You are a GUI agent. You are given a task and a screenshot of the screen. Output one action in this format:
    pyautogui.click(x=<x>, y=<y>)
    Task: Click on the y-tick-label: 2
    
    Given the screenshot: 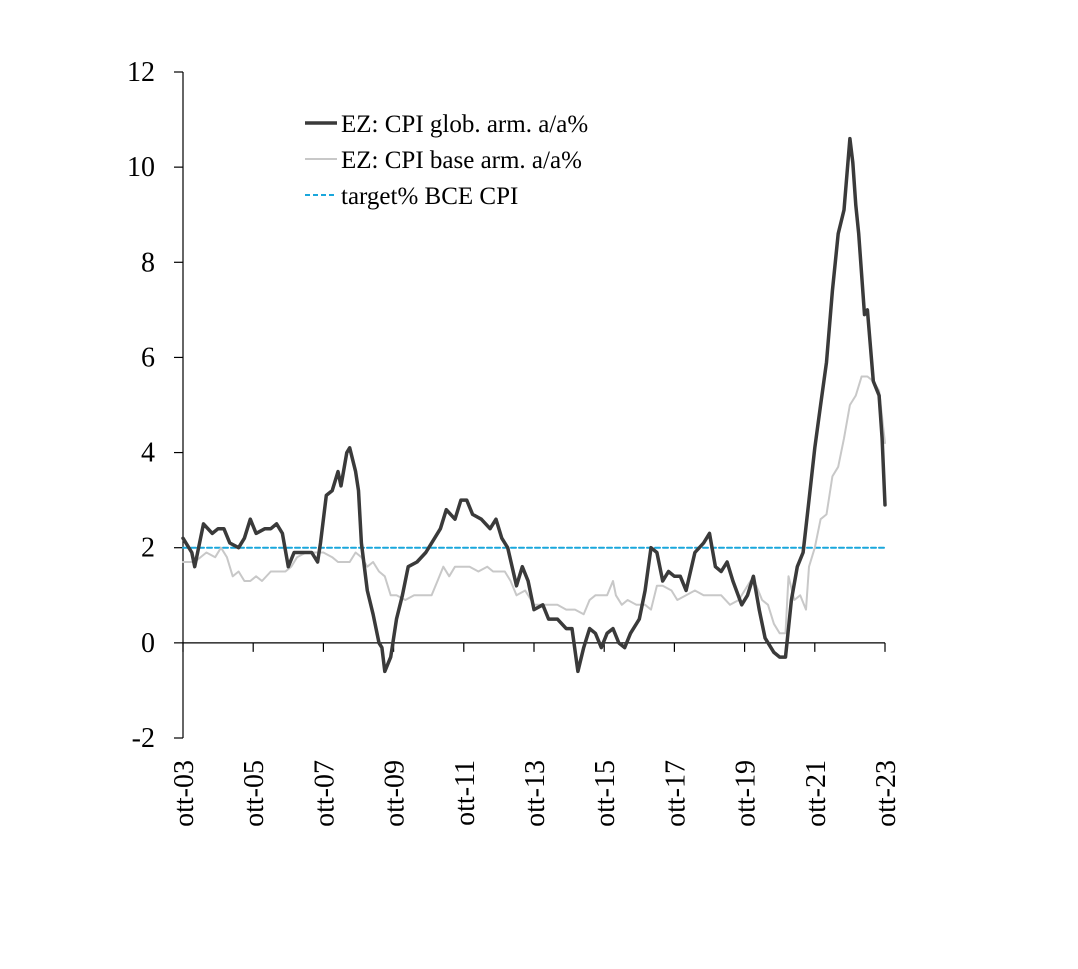 What is the action you would take?
    pyautogui.click(x=148, y=548)
    